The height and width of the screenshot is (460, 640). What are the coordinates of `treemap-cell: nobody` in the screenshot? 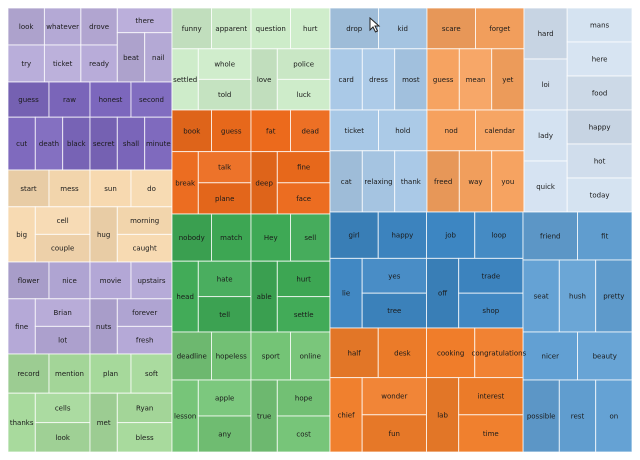 It's located at (191, 237).